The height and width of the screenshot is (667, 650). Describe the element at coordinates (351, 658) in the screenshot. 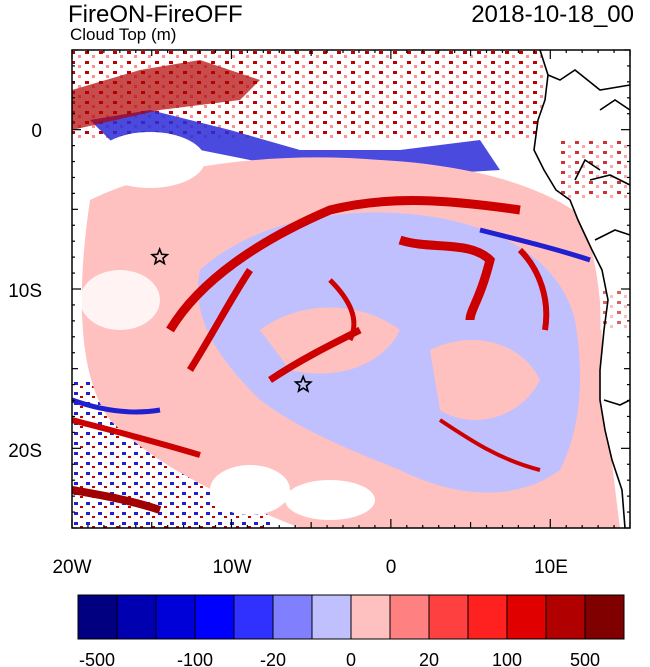

I see `colorbar-label: 0` at that location.